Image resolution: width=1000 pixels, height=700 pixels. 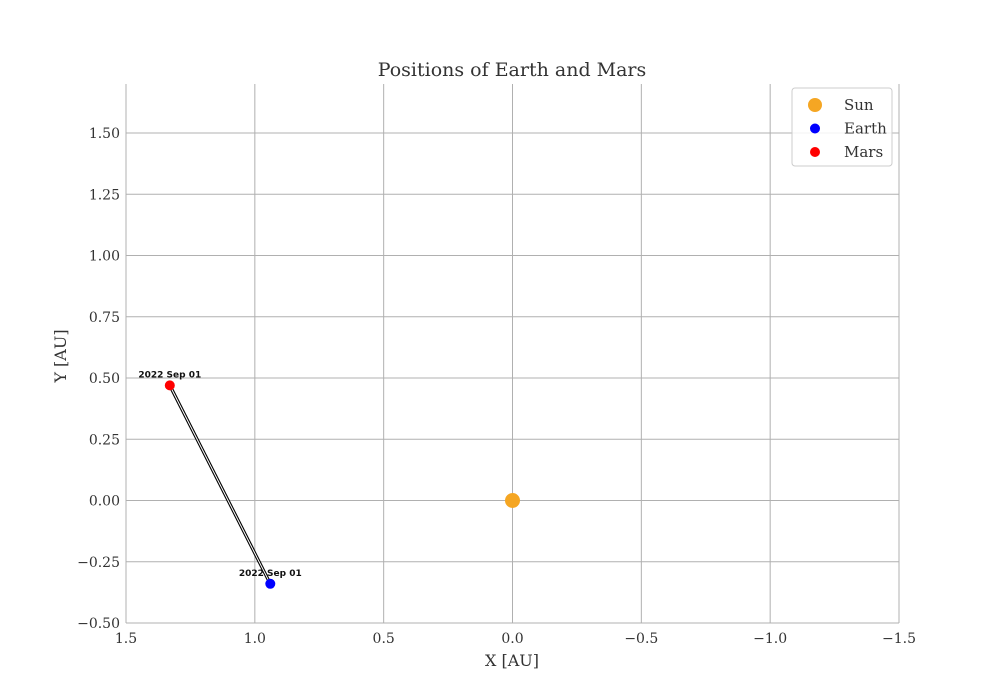 I want to click on x-tick-label: −0.5, so click(x=641, y=639).